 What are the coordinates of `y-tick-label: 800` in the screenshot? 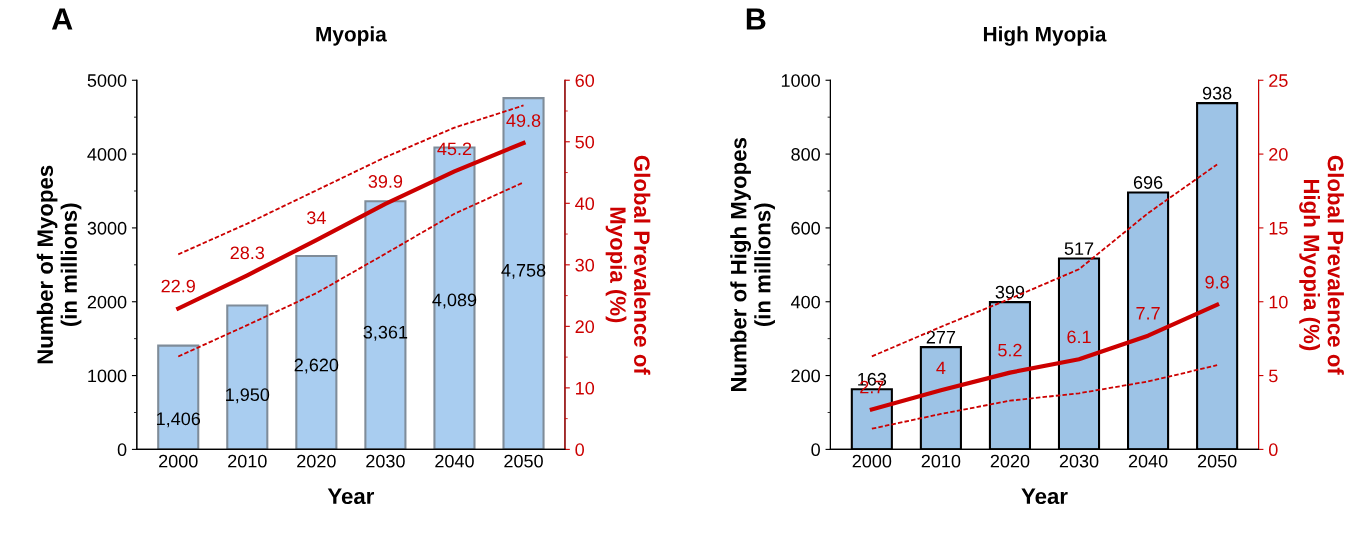 It's located at (805, 154).